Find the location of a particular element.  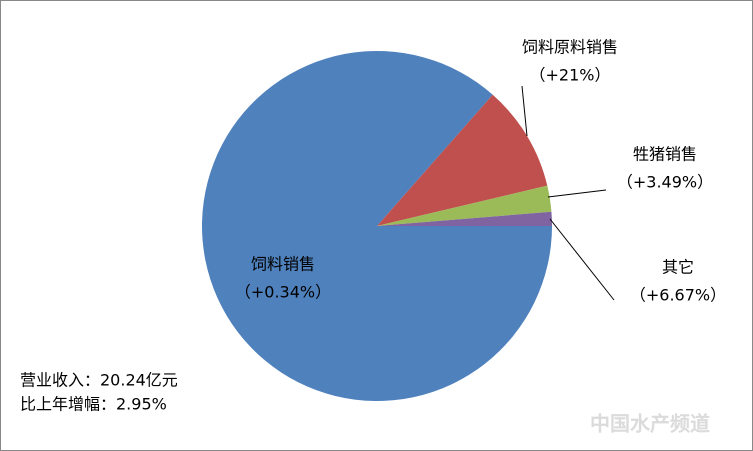

watermark: 中国水产频道 is located at coordinates (650, 424).